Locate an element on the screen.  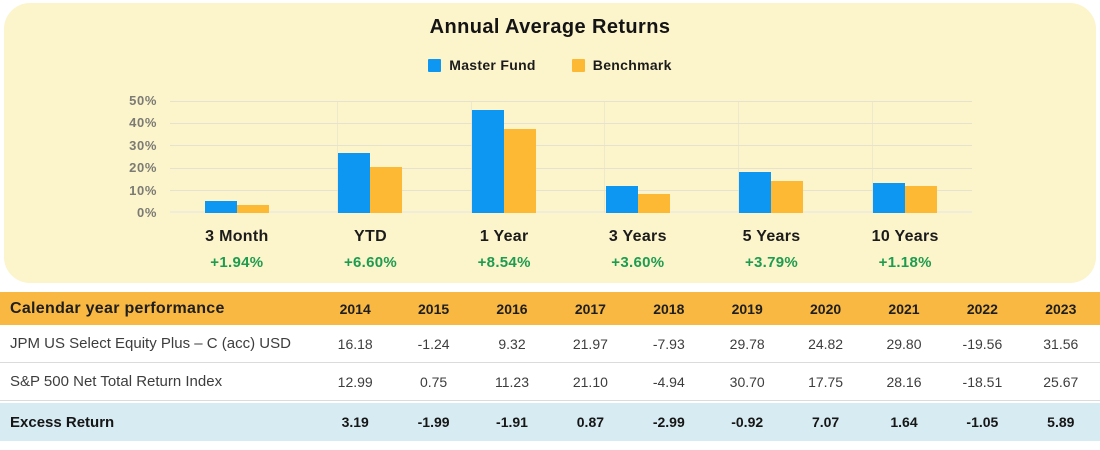
bar-master-fund-ytd is located at coordinates (354, 182).